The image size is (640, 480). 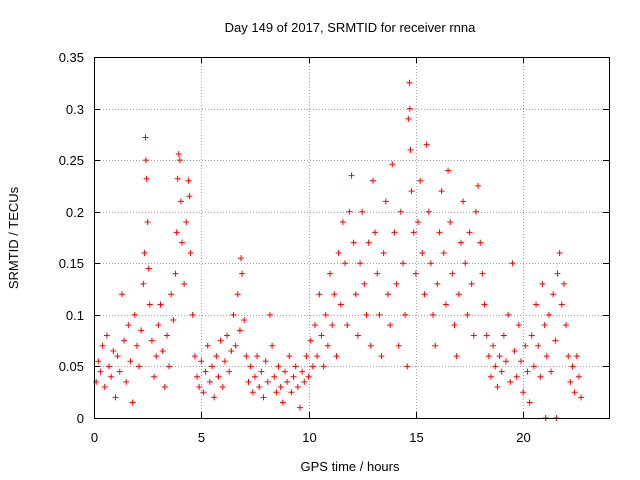 I want to click on x-tick-label: 20, so click(x=523, y=437).